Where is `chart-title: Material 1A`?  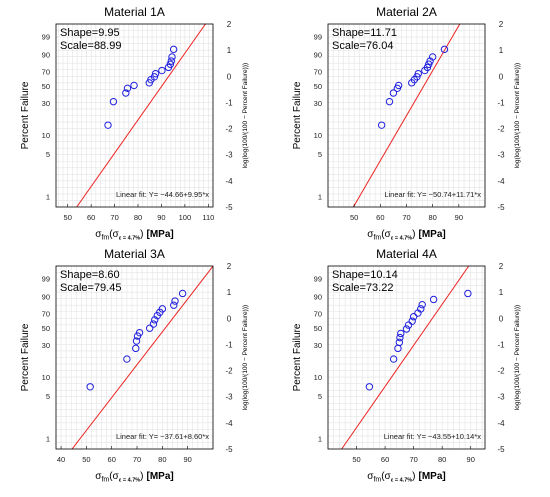 chart-title: Material 1A is located at coordinates (134, 12).